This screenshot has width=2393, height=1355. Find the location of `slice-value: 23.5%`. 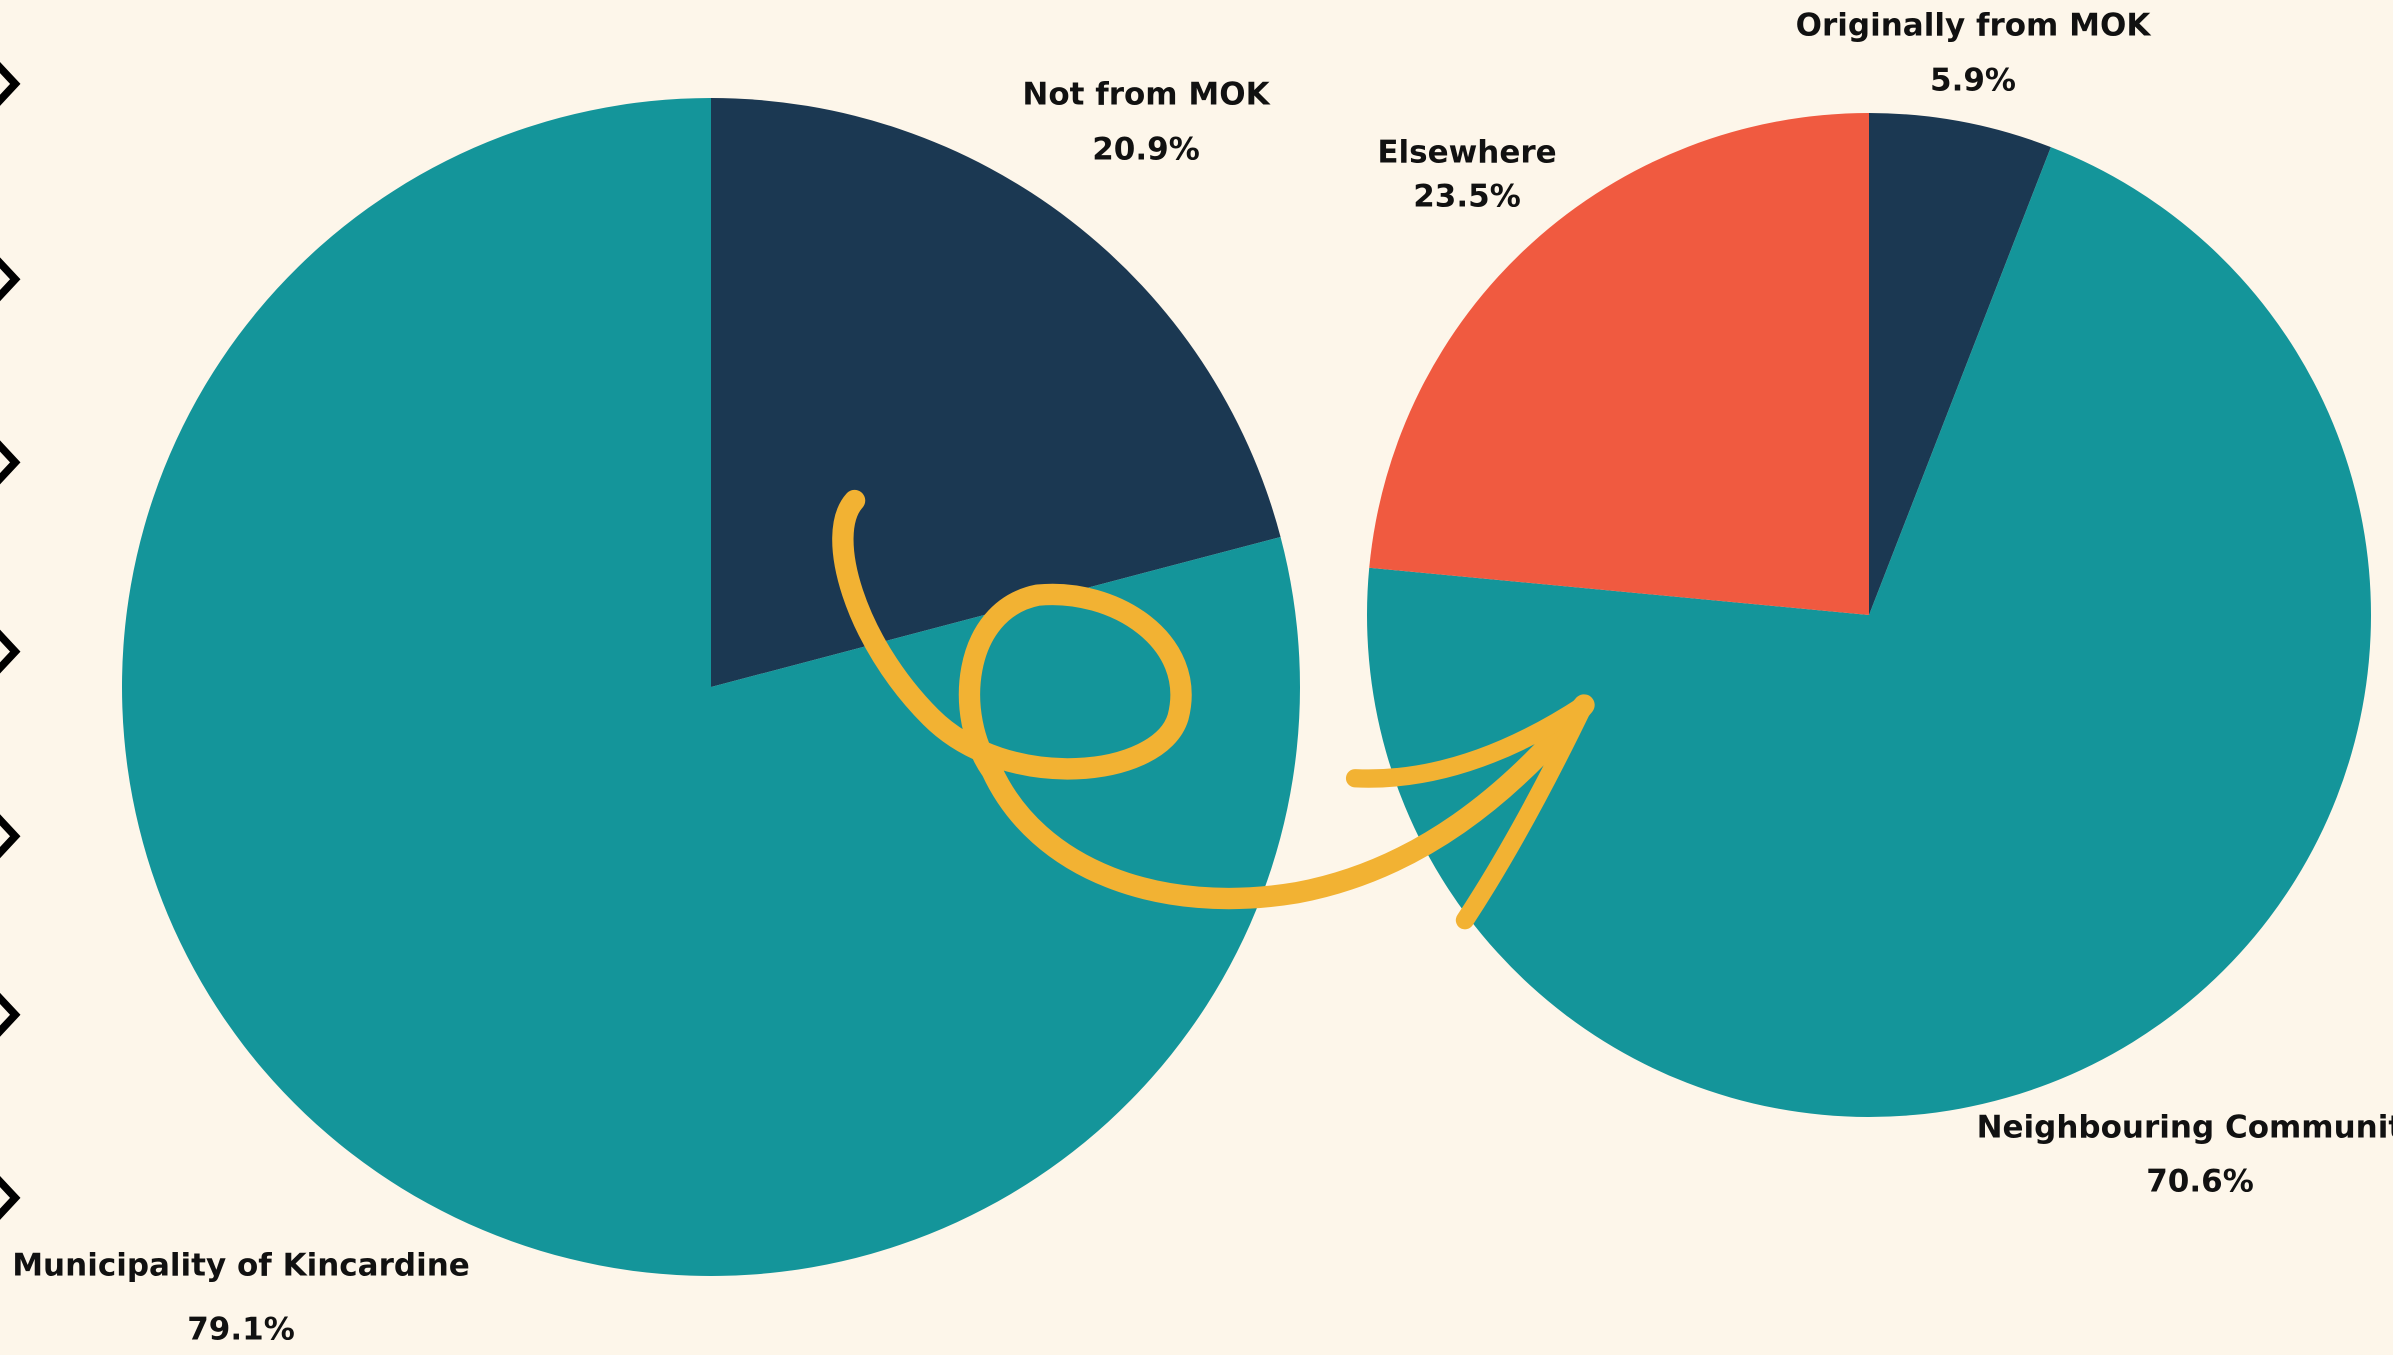

slice-value: 23.5% is located at coordinates (1467, 197).